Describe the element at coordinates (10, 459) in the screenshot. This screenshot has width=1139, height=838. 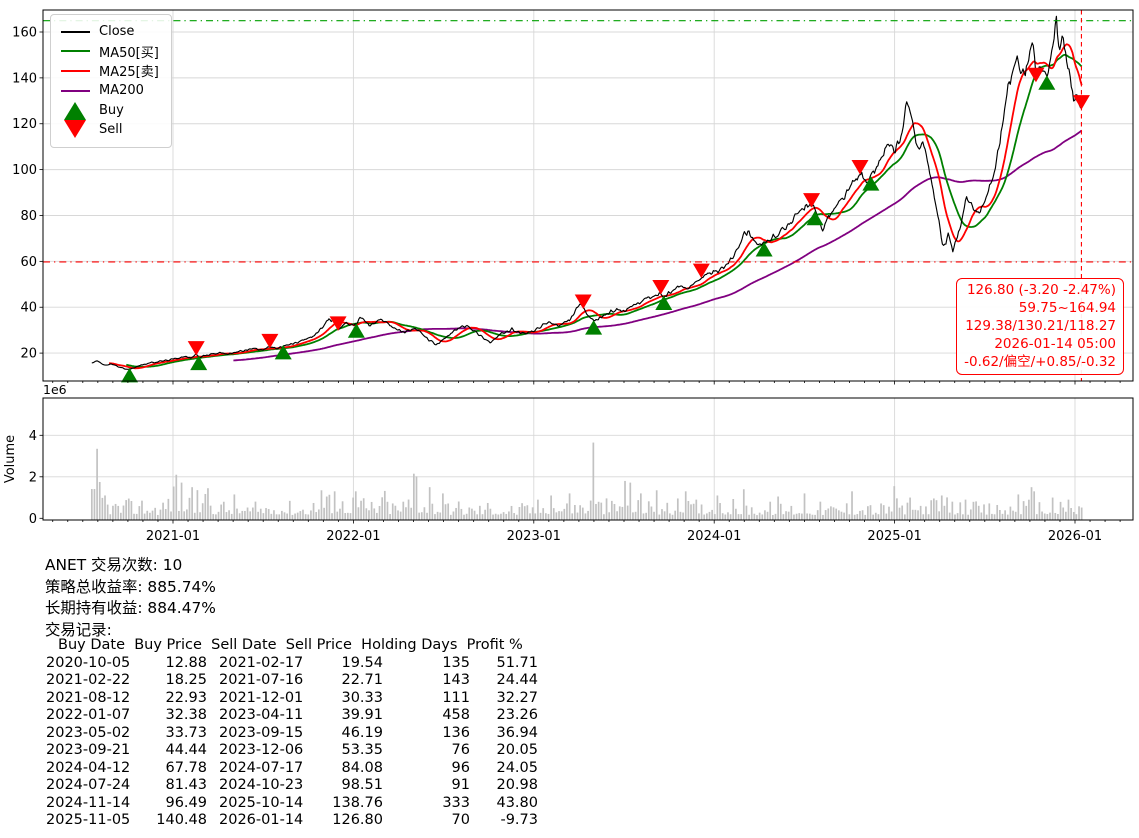
I see `volume-ylabel: Volume` at that location.